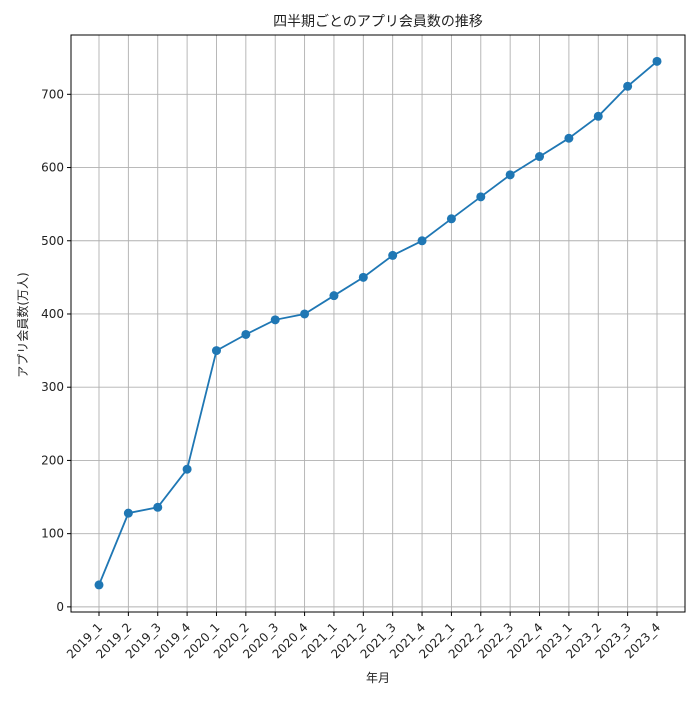  What do you see at coordinates (60, 607) in the screenshot?
I see `y-tick-label: 0` at bounding box center [60, 607].